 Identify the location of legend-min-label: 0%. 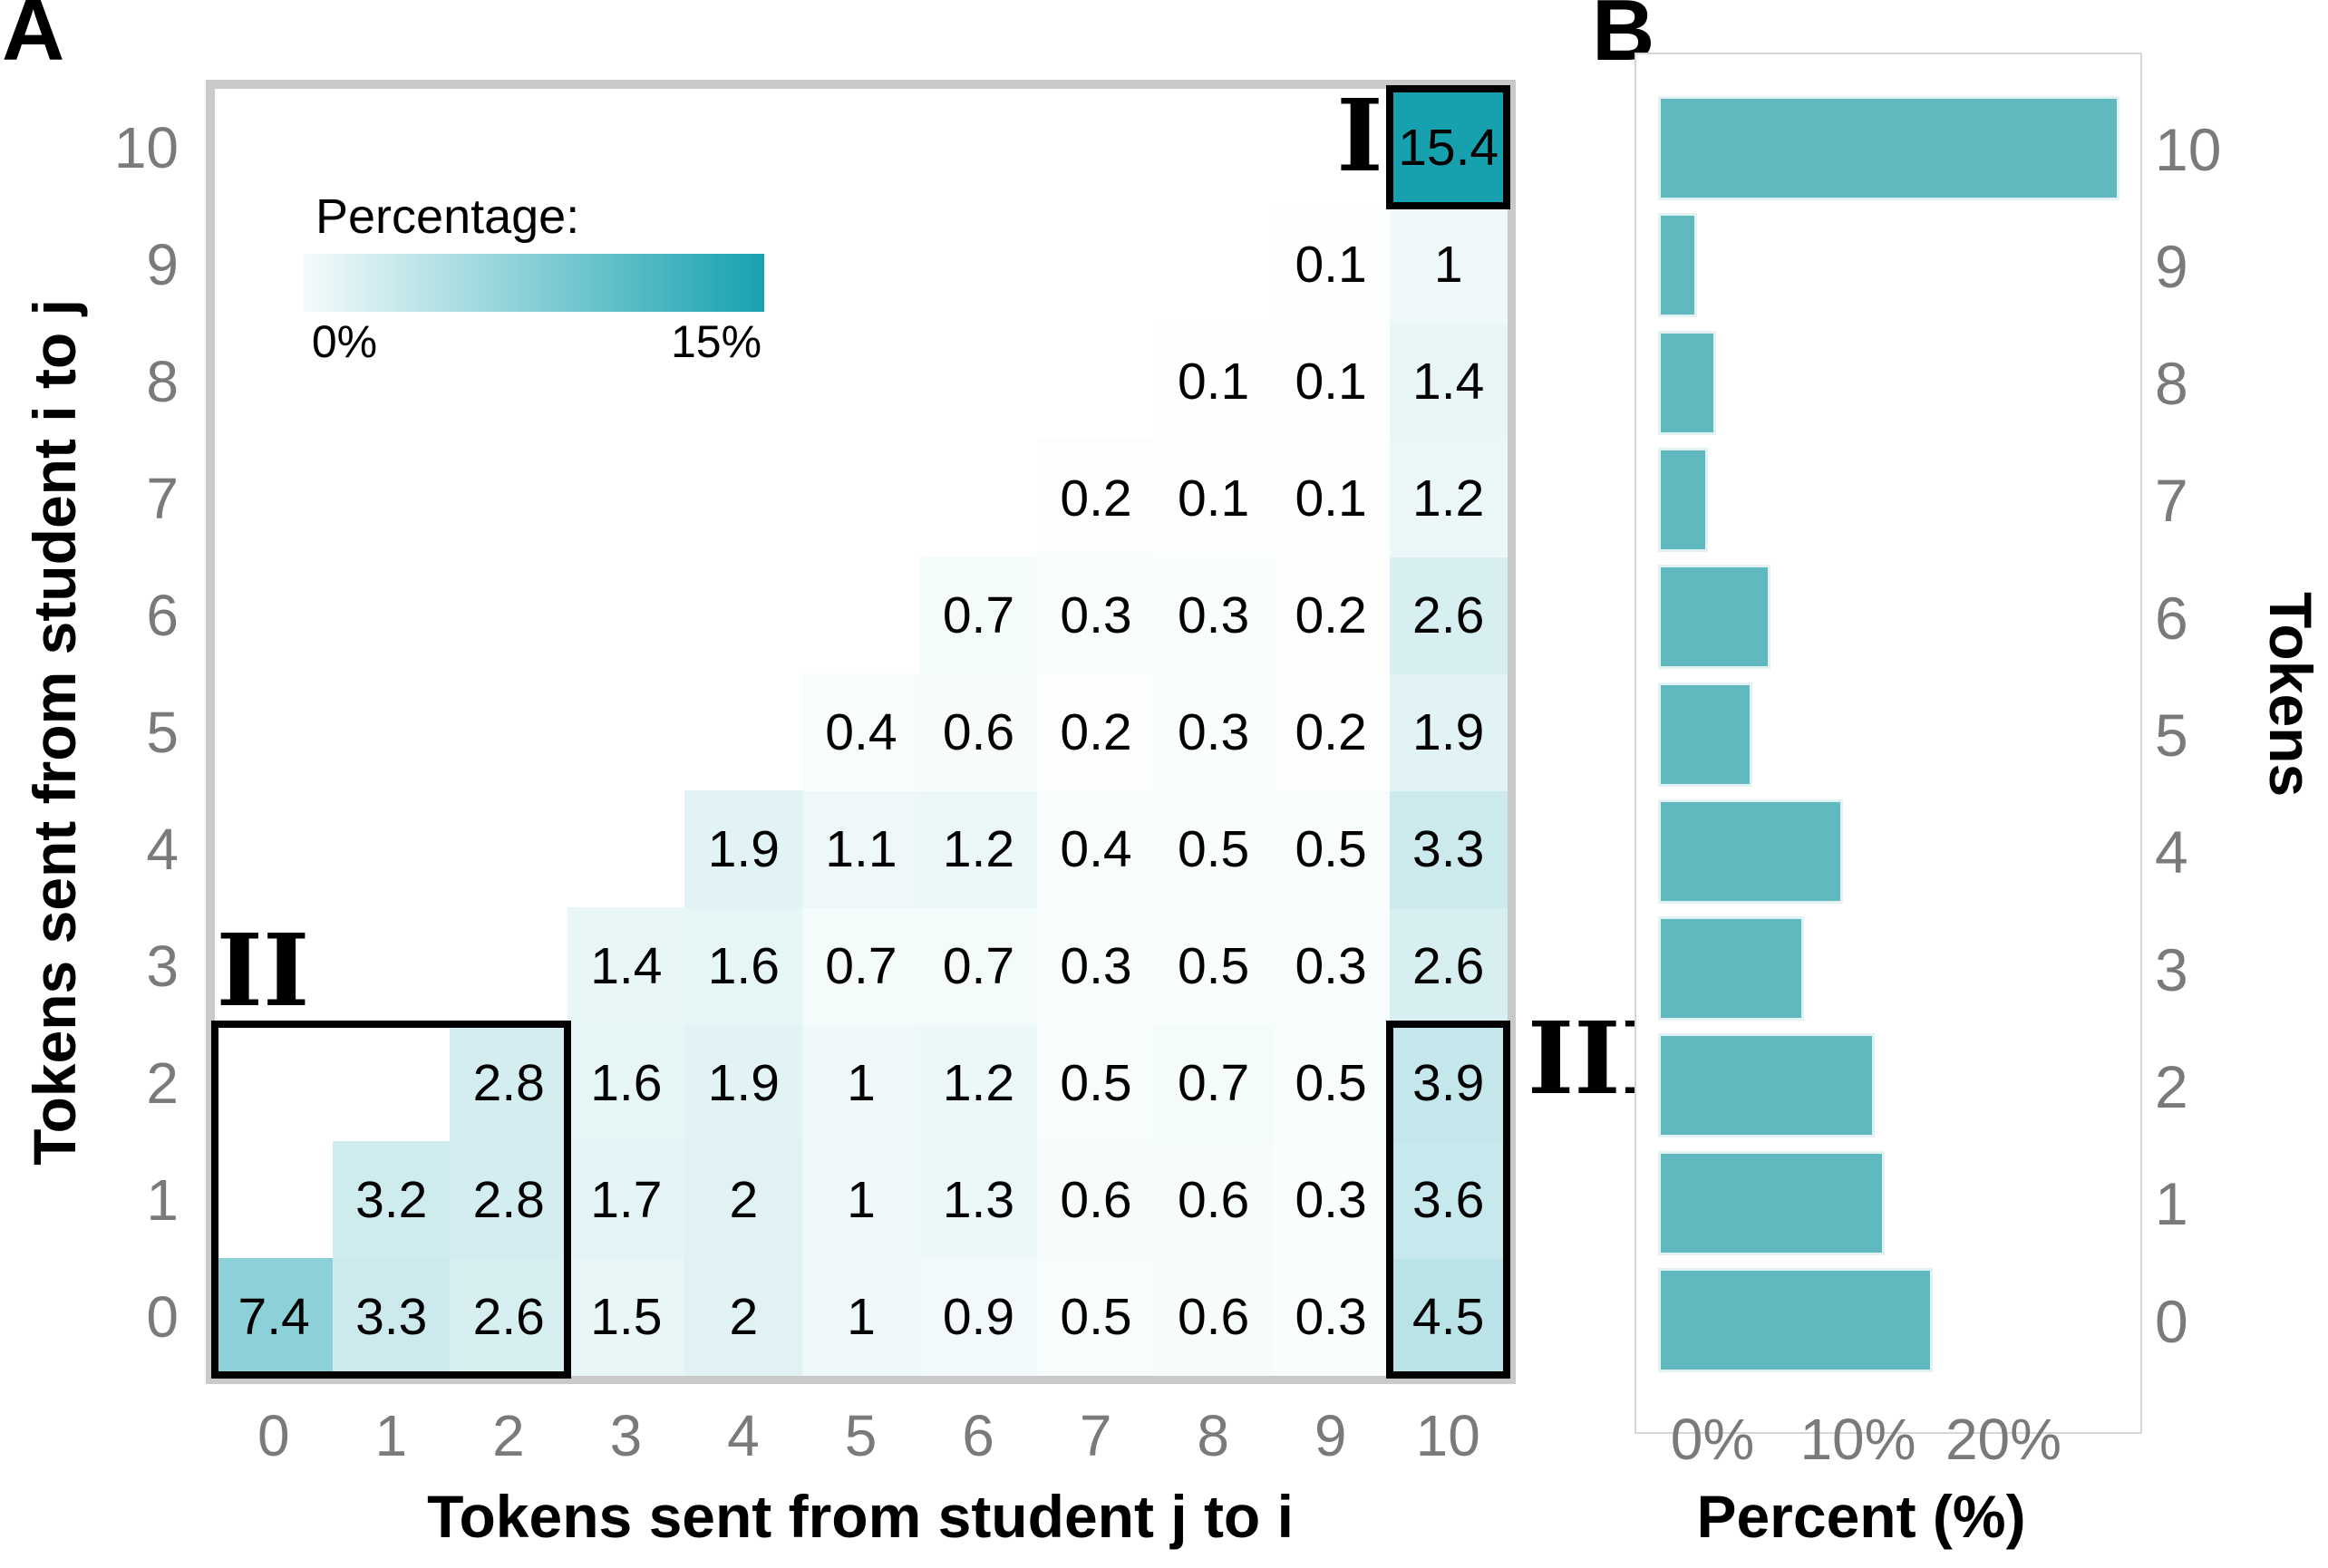
(344, 341).